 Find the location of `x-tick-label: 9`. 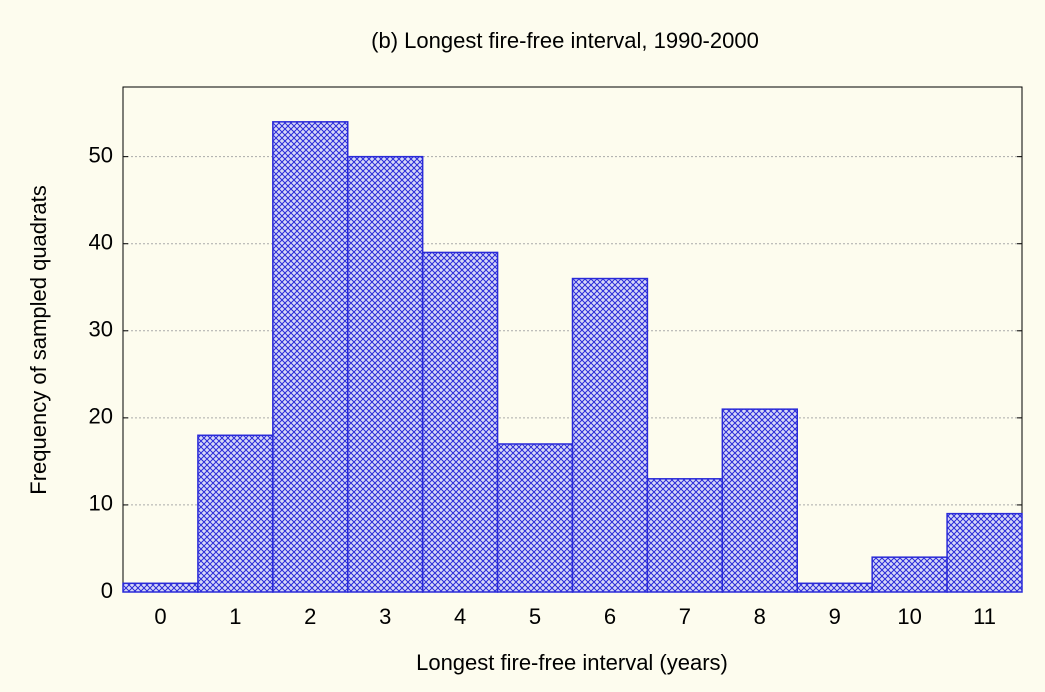

x-tick-label: 9 is located at coordinates (835, 616).